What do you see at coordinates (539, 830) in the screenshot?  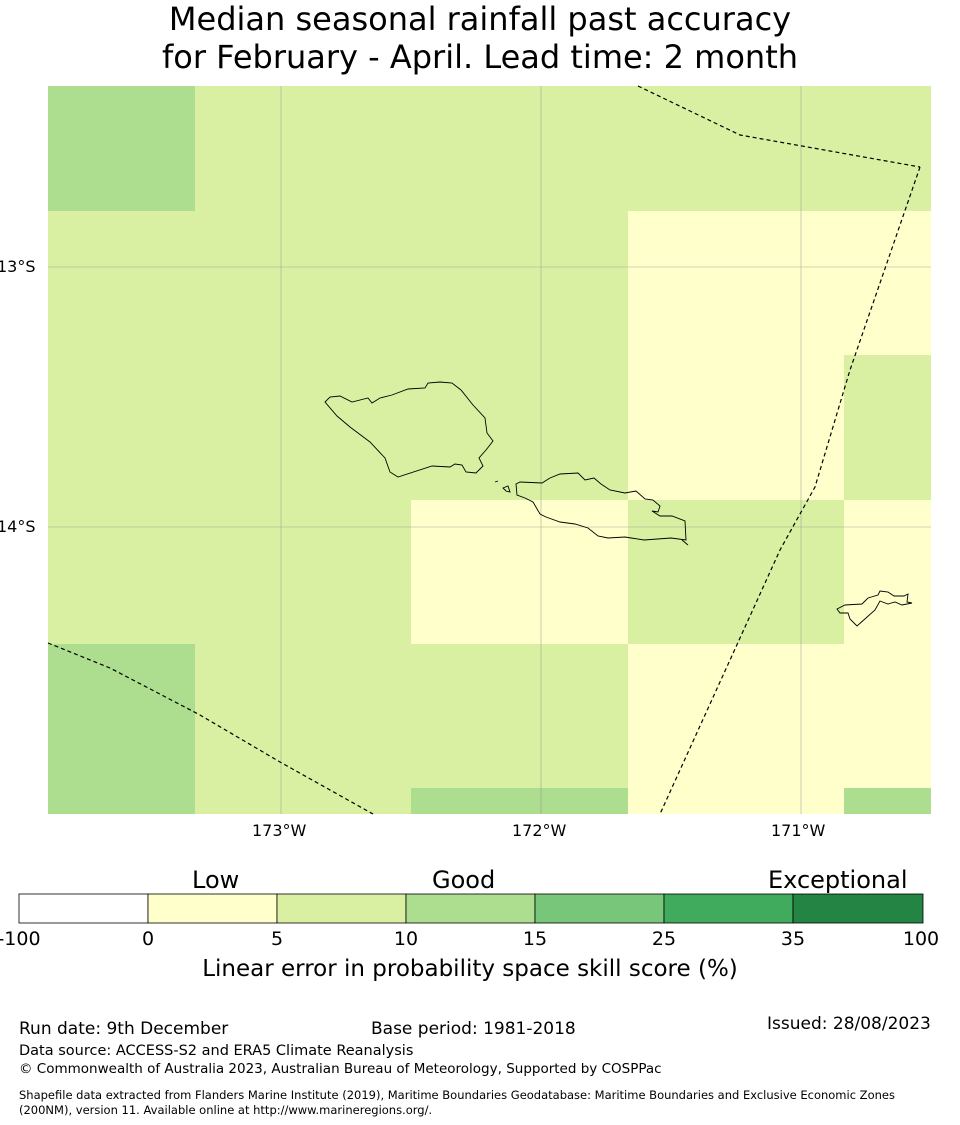 I see `lon-label-172w: 172°W` at bounding box center [539, 830].